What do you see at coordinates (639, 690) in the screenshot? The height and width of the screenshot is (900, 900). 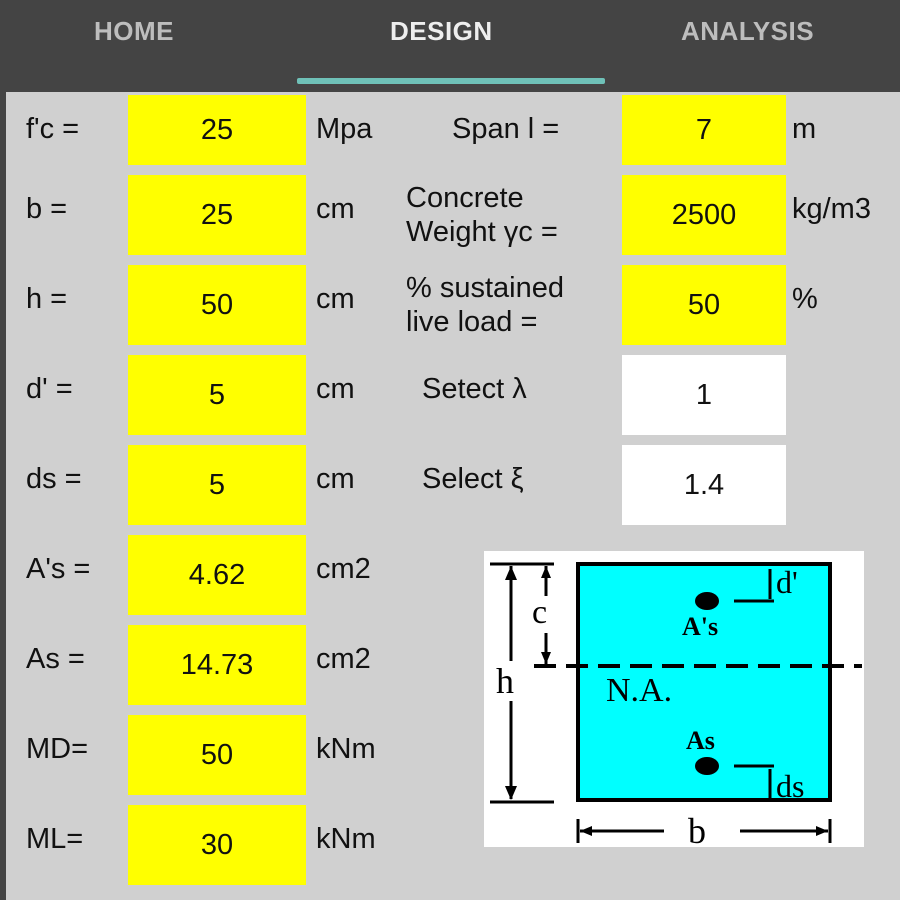 I see `neutral-axis-label: N.A.` at bounding box center [639, 690].